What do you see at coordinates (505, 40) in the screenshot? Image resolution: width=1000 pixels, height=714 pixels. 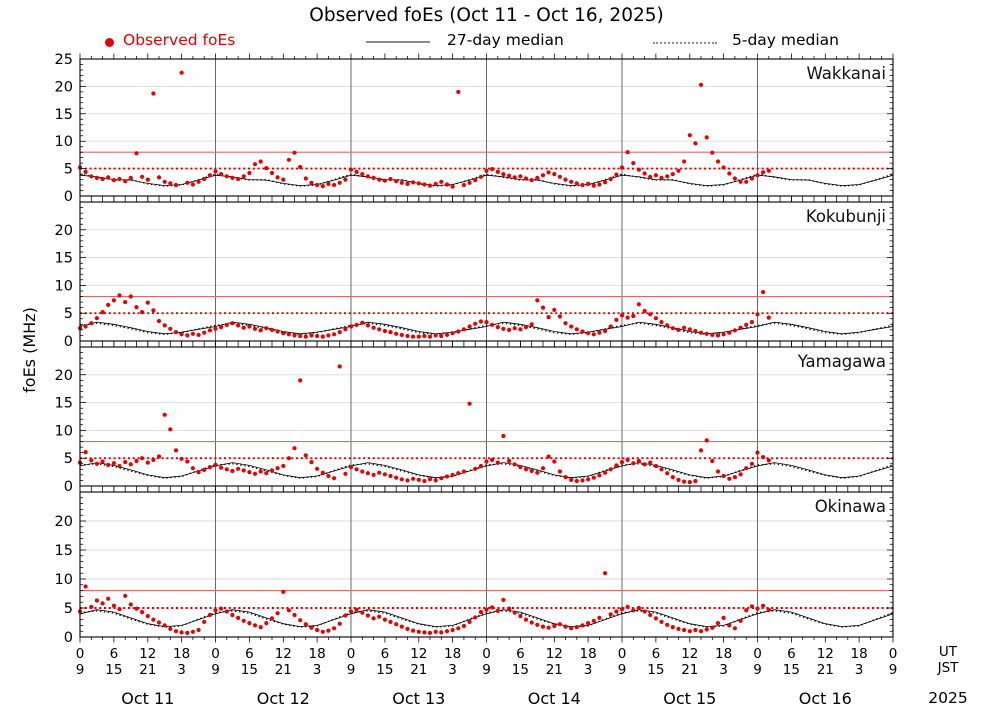 I see `legend-27day-label: 27-day median` at bounding box center [505, 40].